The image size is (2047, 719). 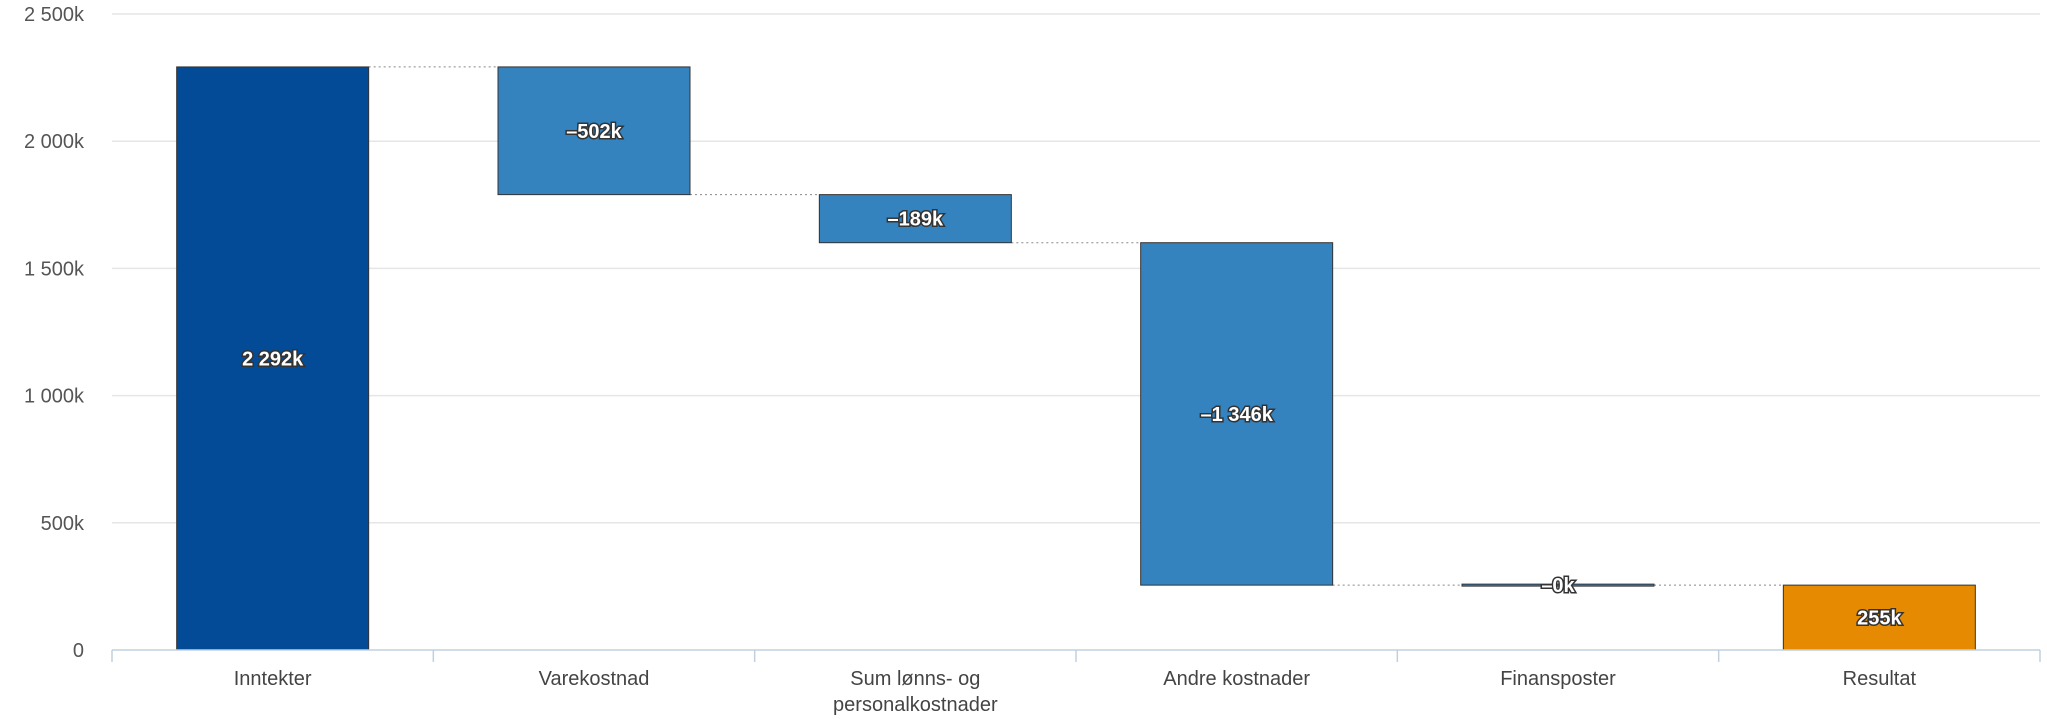 I want to click on category-label: Inntekter, so click(x=273, y=679).